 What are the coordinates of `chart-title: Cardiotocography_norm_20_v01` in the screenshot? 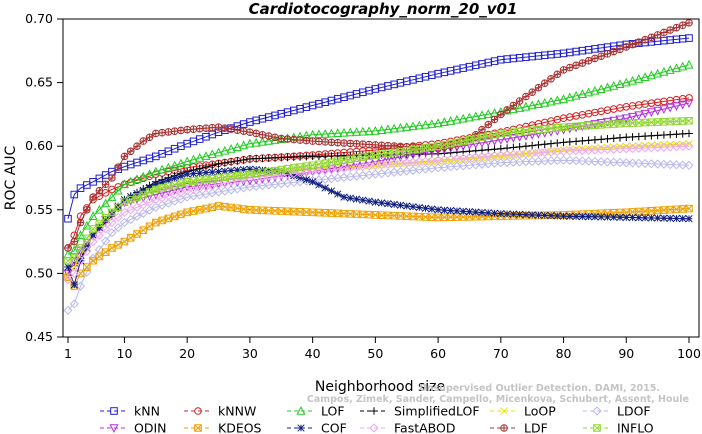 It's located at (383, 9).